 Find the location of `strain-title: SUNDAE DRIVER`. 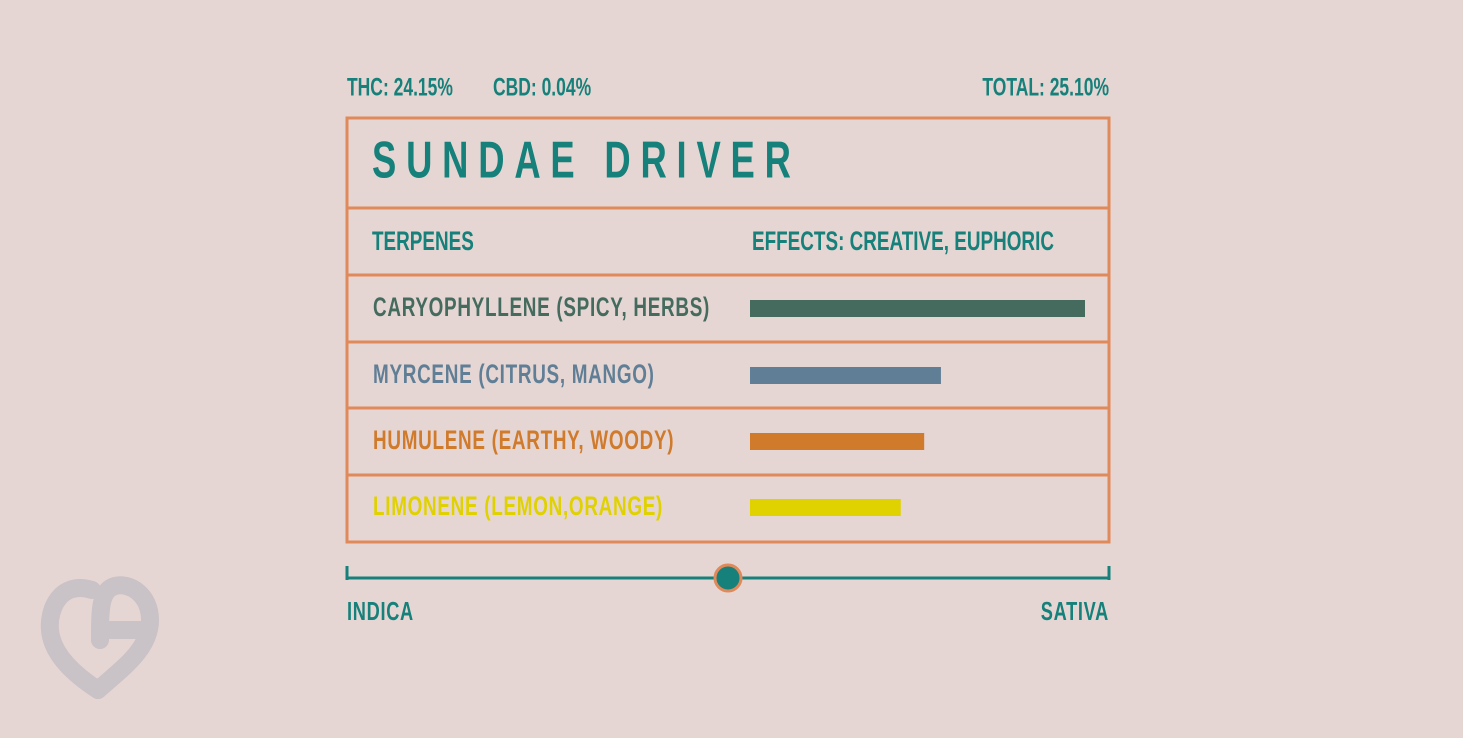

strain-title: SUNDAE DRIVER is located at coordinates (586, 159).